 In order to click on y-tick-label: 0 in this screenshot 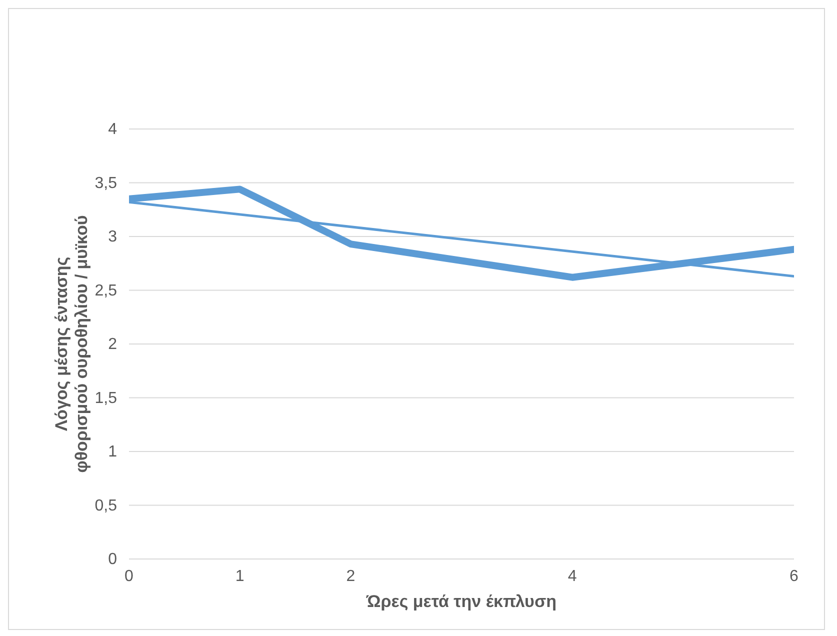, I will do `click(113, 559)`.